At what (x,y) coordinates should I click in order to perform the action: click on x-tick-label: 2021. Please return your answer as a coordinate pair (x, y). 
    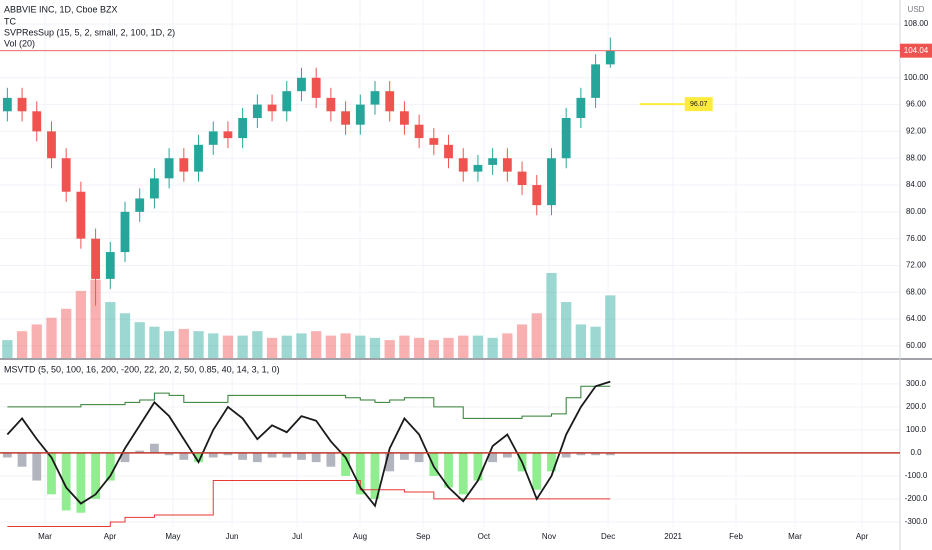
    Looking at the image, I should click on (673, 536).